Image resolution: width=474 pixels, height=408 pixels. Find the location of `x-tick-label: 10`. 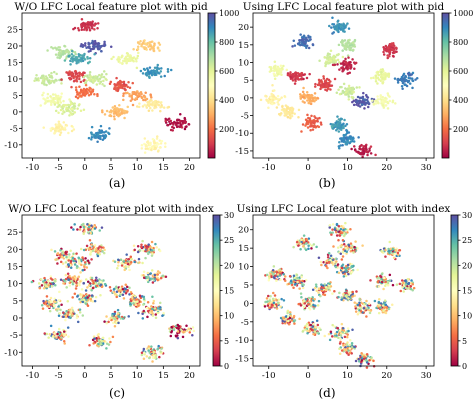

x-tick-label: 10 is located at coordinates (137, 376).